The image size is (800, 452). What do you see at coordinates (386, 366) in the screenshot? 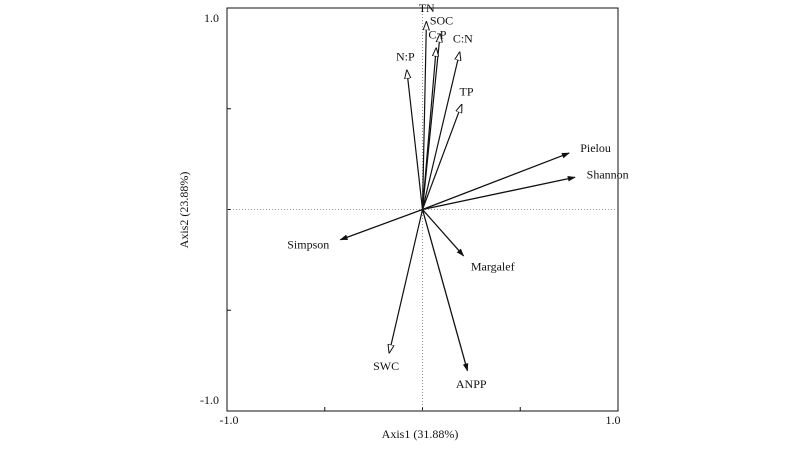
I see `vector-label-swc: SWC` at bounding box center [386, 366].